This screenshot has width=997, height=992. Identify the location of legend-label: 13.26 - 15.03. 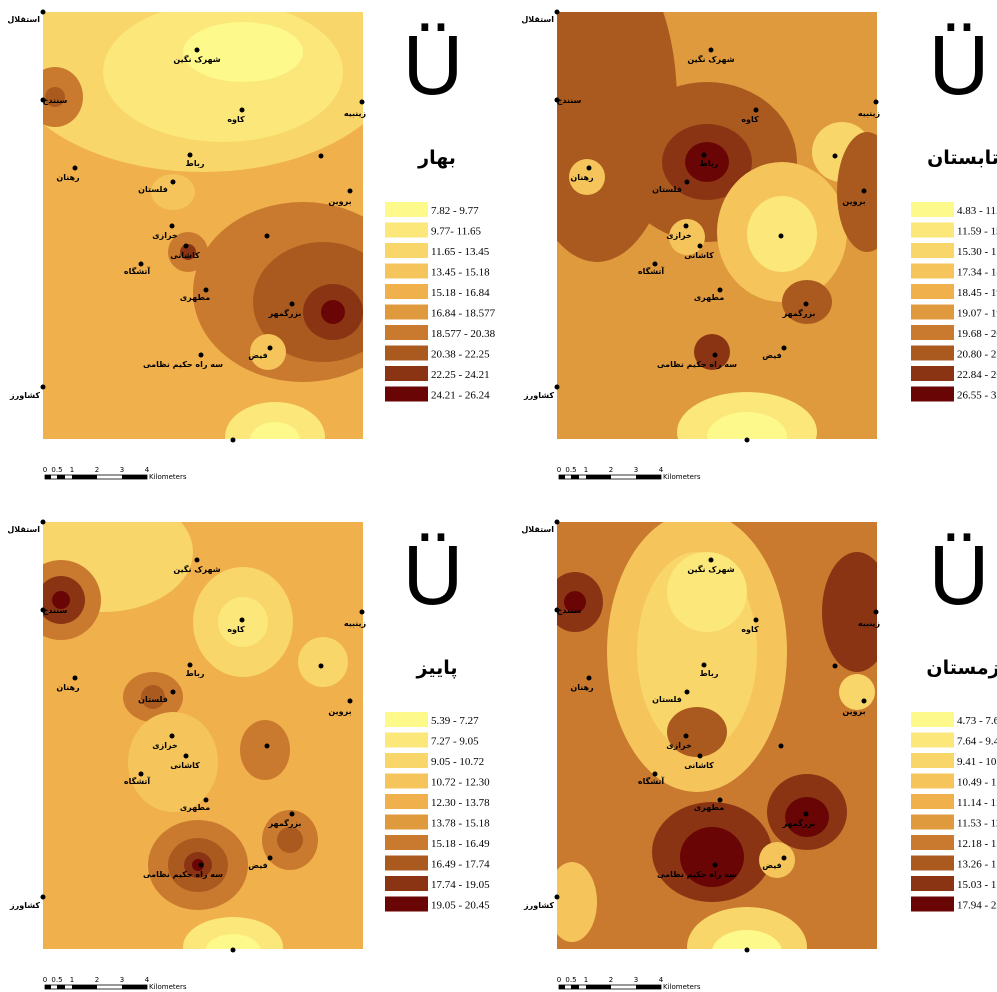
(977, 865).